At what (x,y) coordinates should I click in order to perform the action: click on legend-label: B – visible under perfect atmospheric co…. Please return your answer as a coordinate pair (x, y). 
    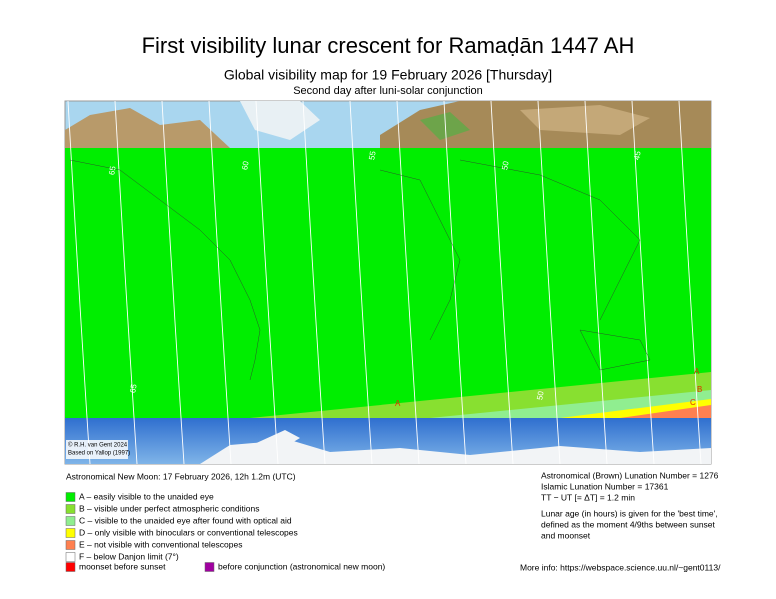
    Looking at the image, I should click on (169, 508).